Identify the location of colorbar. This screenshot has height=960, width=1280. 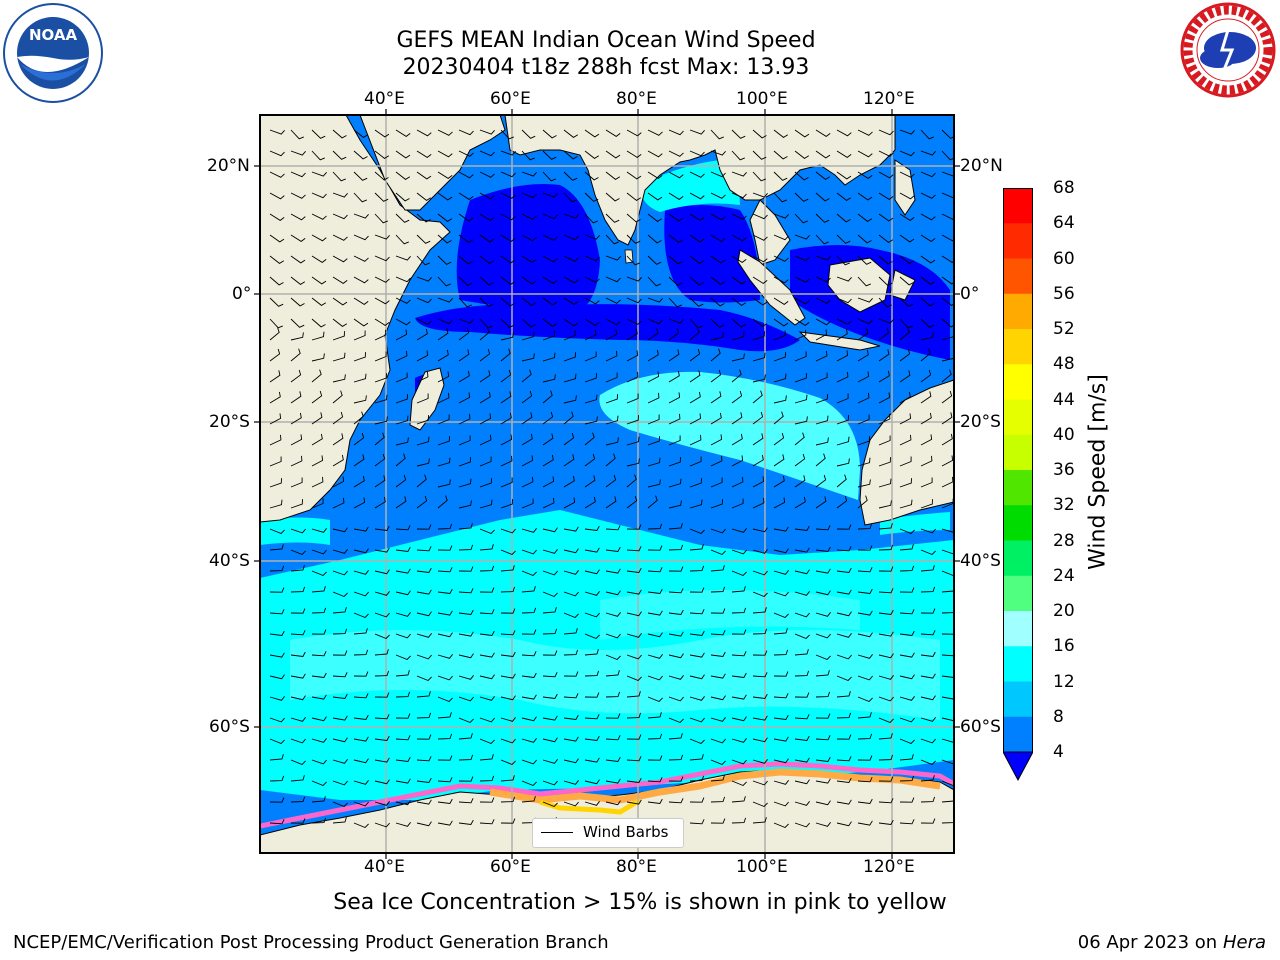
(1018, 485).